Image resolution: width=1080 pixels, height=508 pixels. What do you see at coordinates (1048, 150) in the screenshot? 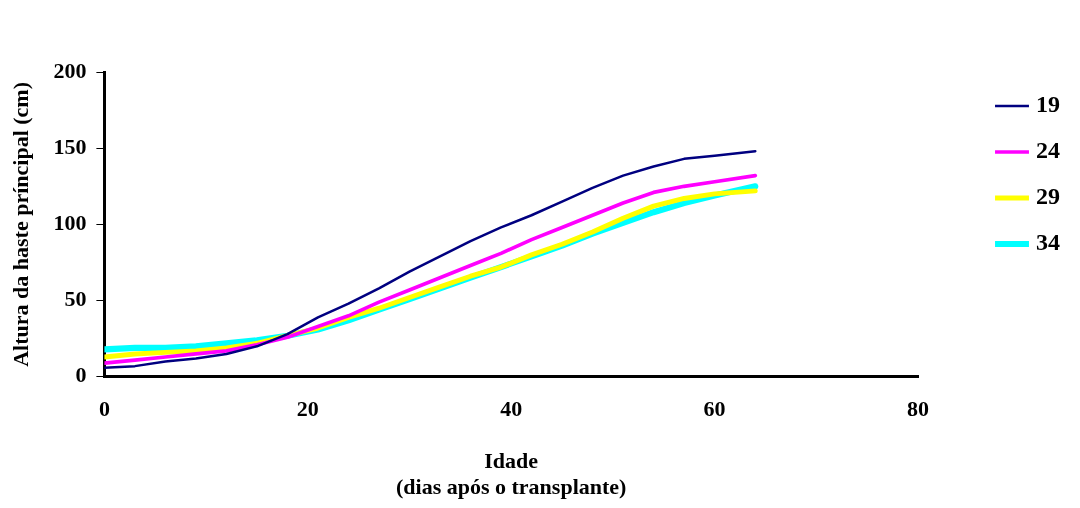
I see `legend-label: 24` at bounding box center [1048, 150].